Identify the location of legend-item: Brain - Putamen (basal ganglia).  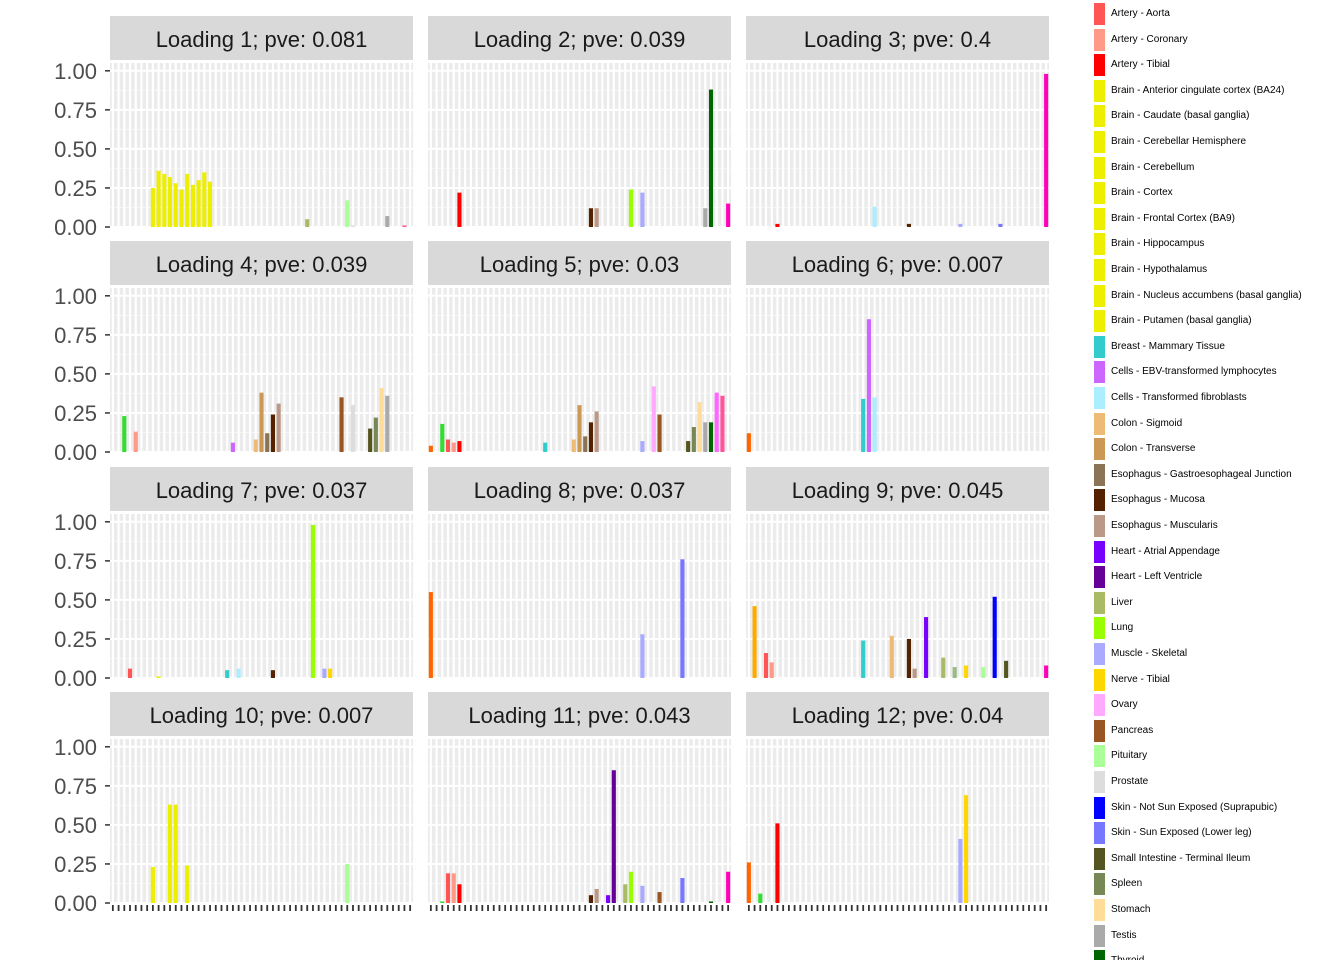
(1219, 321).